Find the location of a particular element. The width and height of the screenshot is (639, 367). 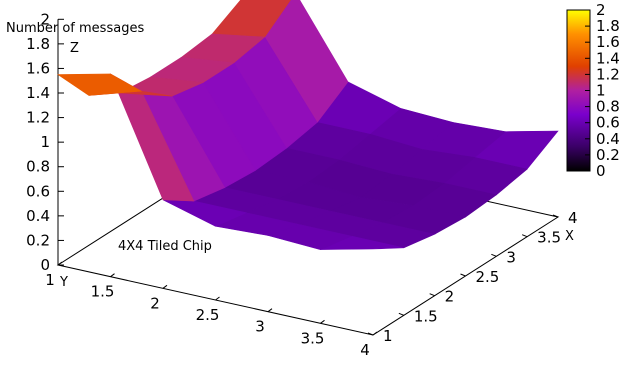

x-tick-label: 2.5 is located at coordinates (488, 277).